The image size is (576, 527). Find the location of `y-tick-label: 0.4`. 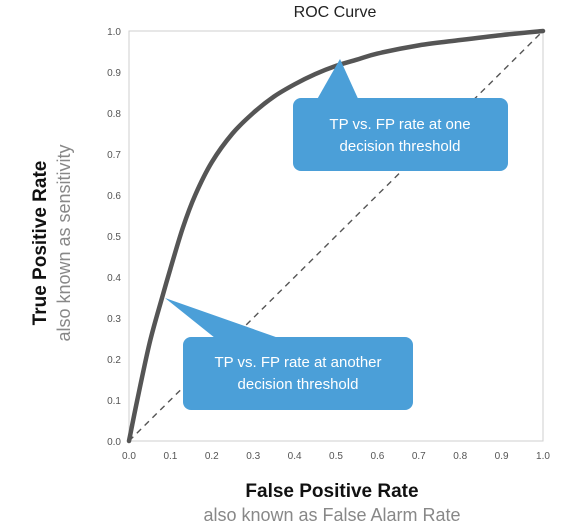

y-tick-label: 0.4 is located at coordinates (114, 278).